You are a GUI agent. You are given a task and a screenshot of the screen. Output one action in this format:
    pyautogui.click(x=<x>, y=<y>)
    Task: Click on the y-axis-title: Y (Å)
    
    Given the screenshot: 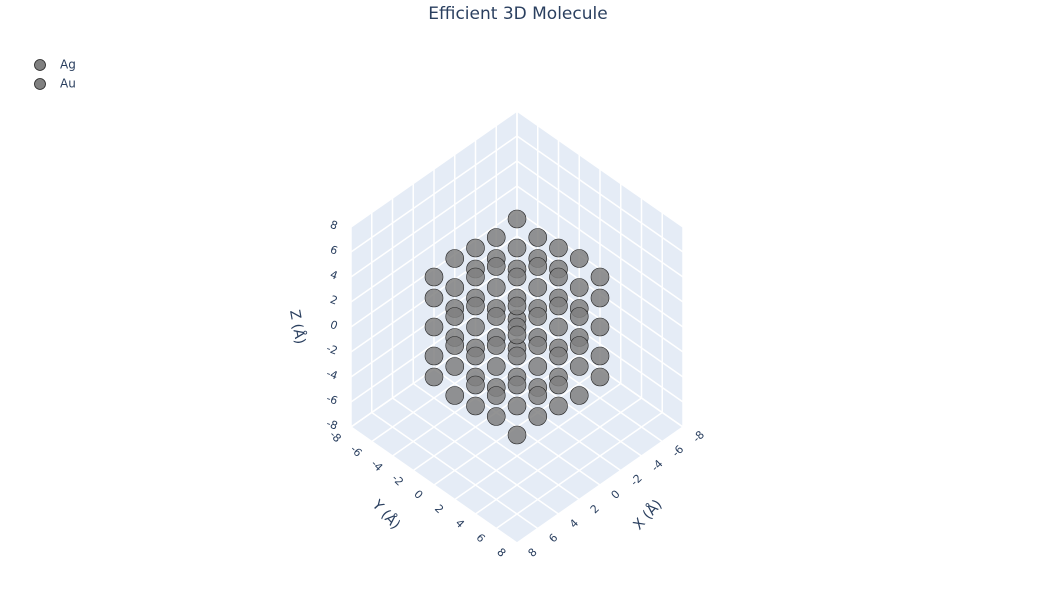 What is the action you would take?
    pyautogui.click(x=386, y=514)
    